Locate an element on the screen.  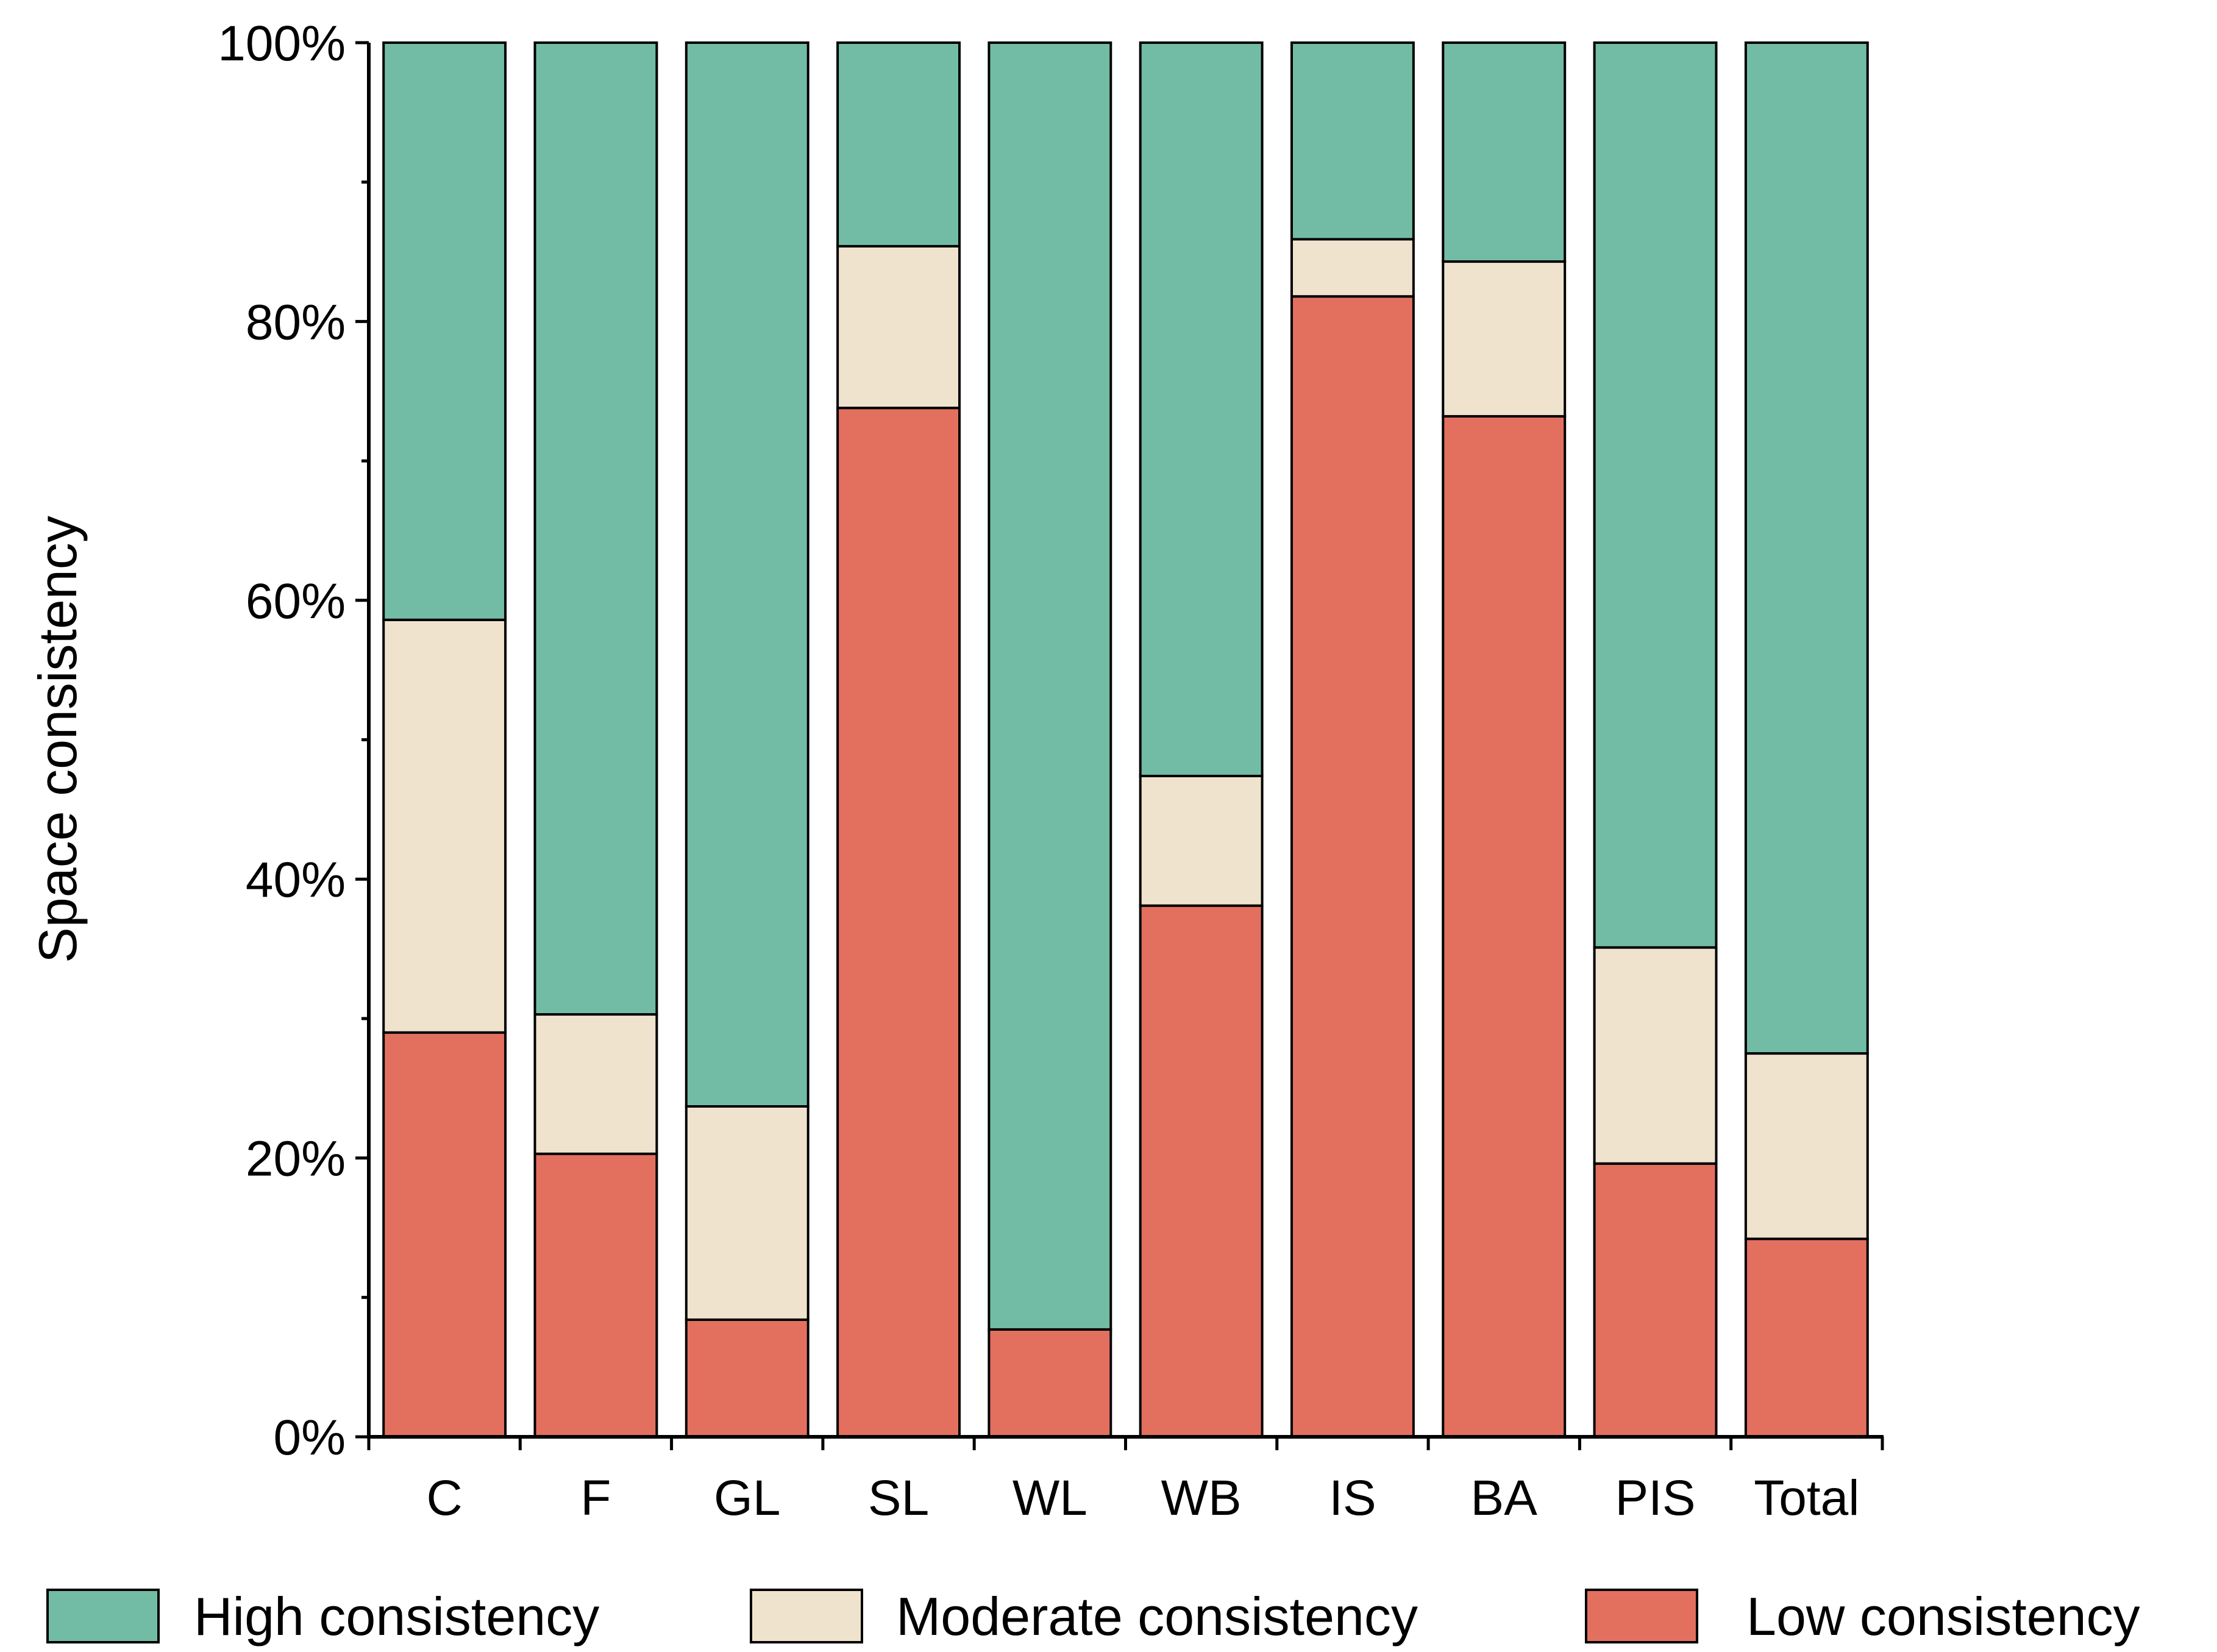
bar-wb-low-consistency is located at coordinates (1202, 1171).